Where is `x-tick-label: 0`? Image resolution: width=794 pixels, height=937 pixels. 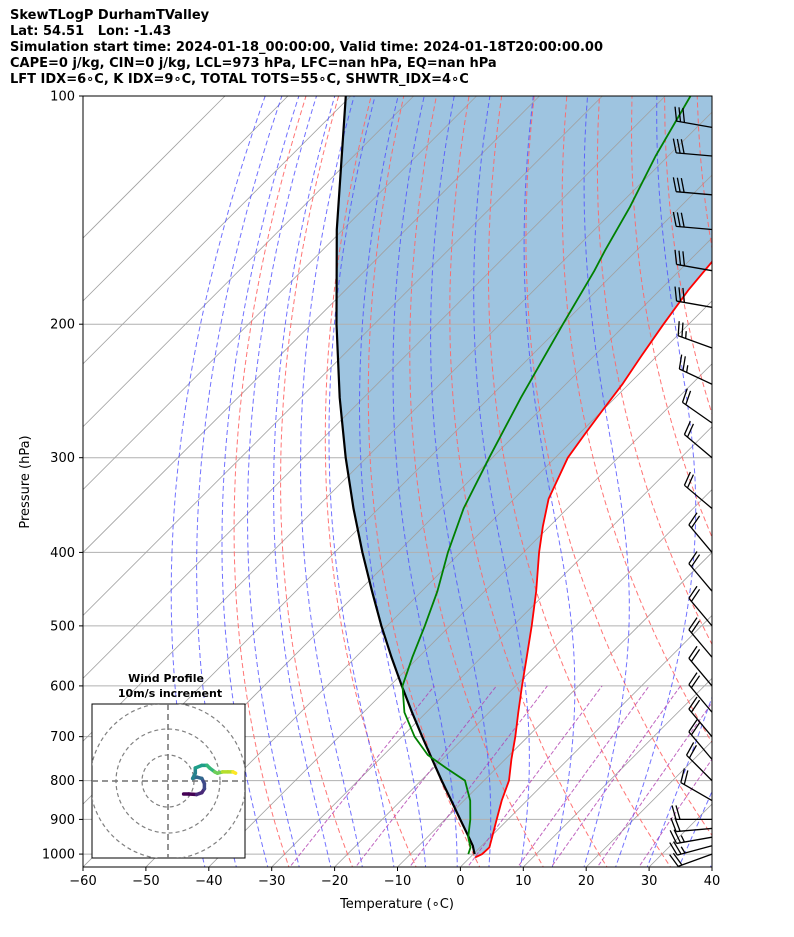
x-tick-label: 0 is located at coordinates (460, 881).